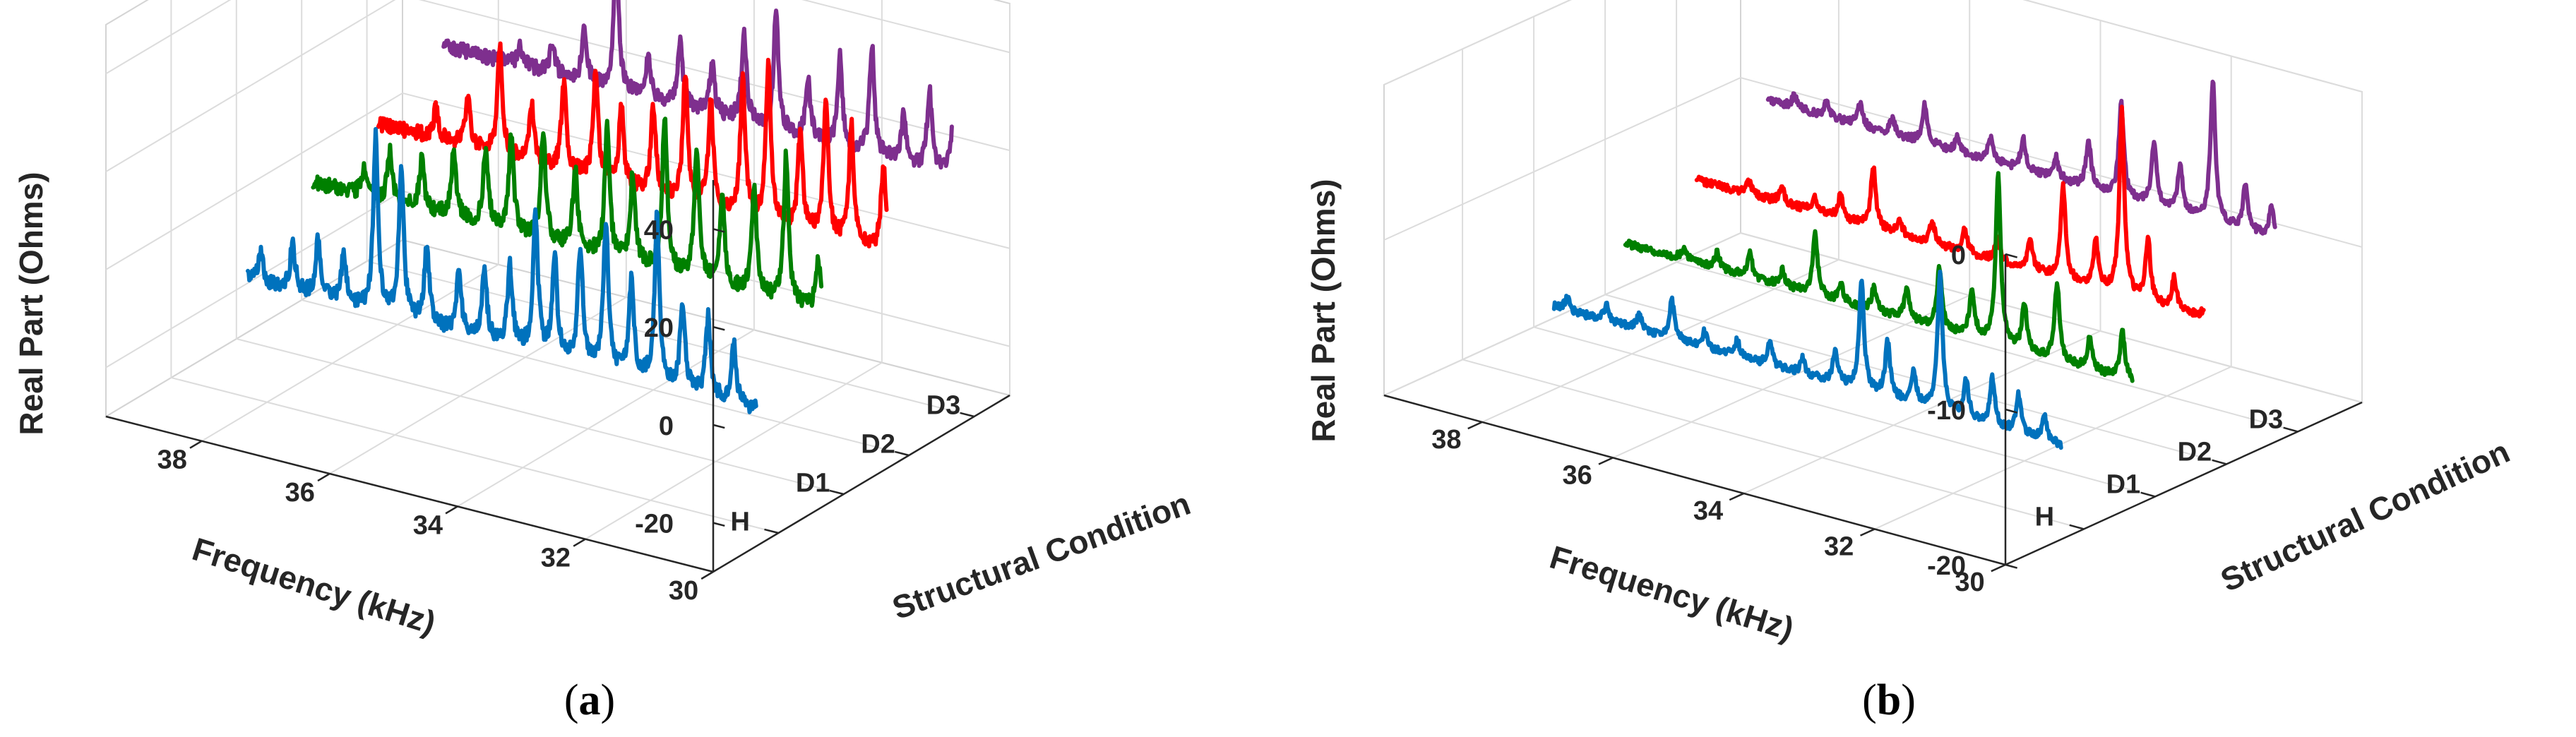 The height and width of the screenshot is (737, 2576). Describe the element at coordinates (1807, 359) in the screenshot. I see `panel-b-series-h` at that location.